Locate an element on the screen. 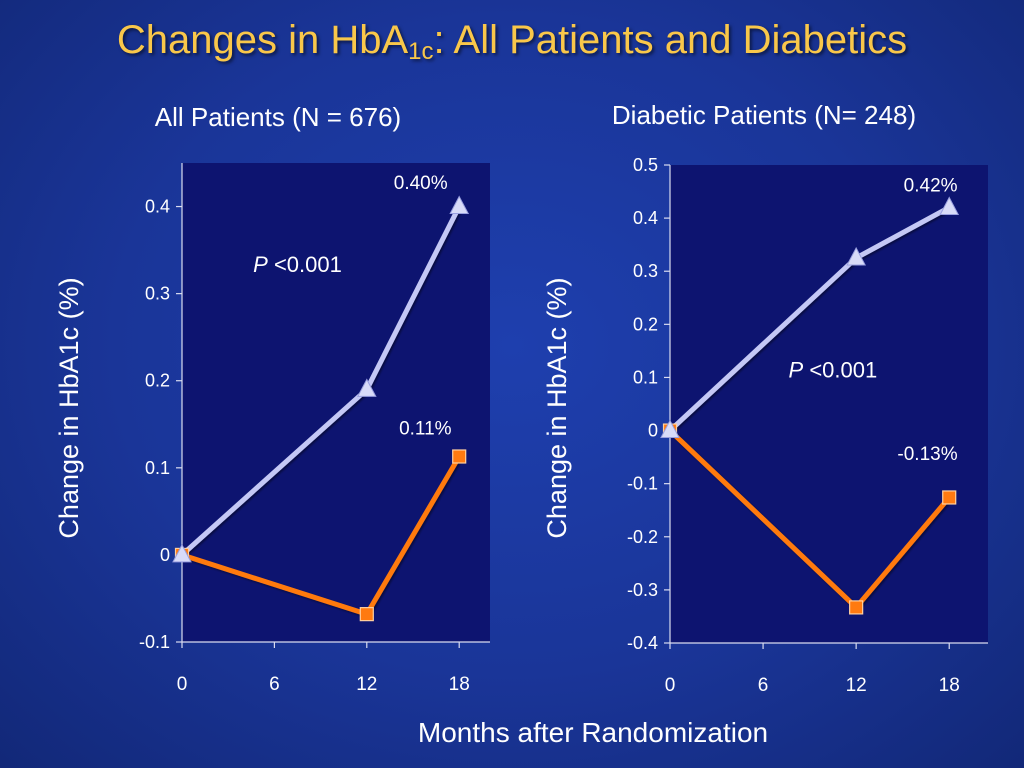 This screenshot has width=1024, height=768. value-annotation: 0.40% is located at coordinates (421, 183).